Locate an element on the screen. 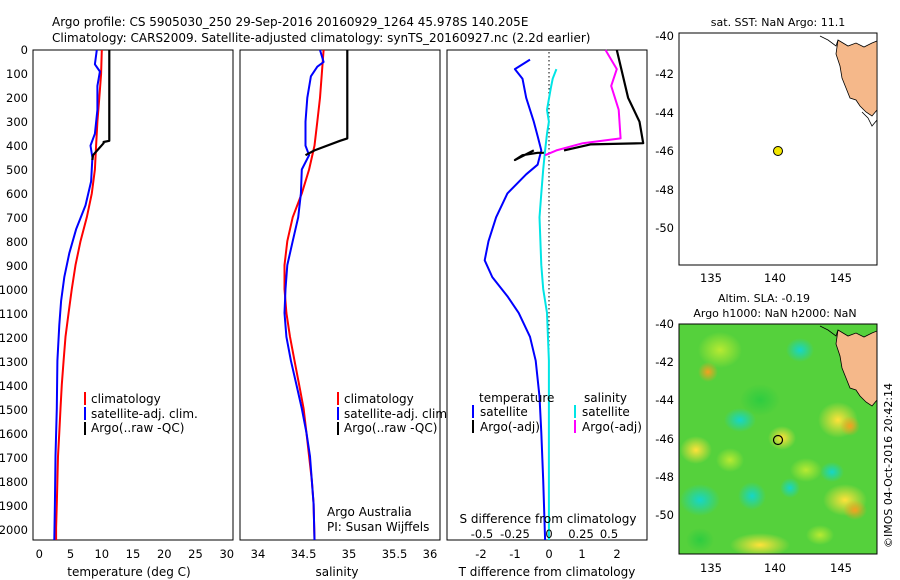 This screenshot has width=900, height=580. sla-map-yticks: -40 -42 -44 -46 -48 -50 is located at coordinates (664, 419).